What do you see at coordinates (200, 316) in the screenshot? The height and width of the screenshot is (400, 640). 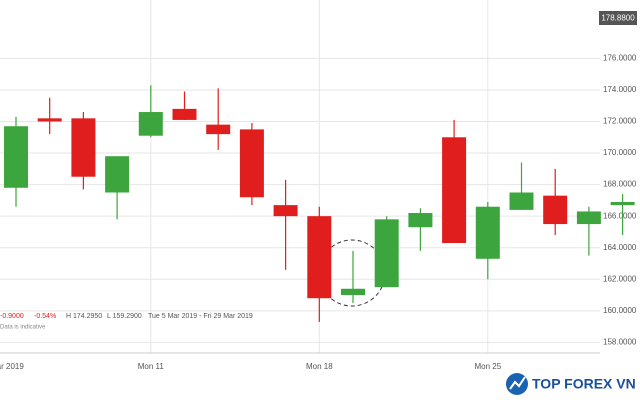 I see `info-range: Tue 5 Mar 2019 - Fri 29 Mar 2019` at bounding box center [200, 316].